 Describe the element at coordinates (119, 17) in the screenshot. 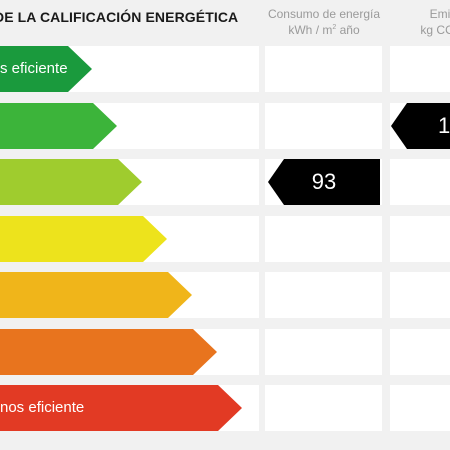

I see `page-title: DE LA CALIFICACIÓN ENERGÉTICA` at that location.